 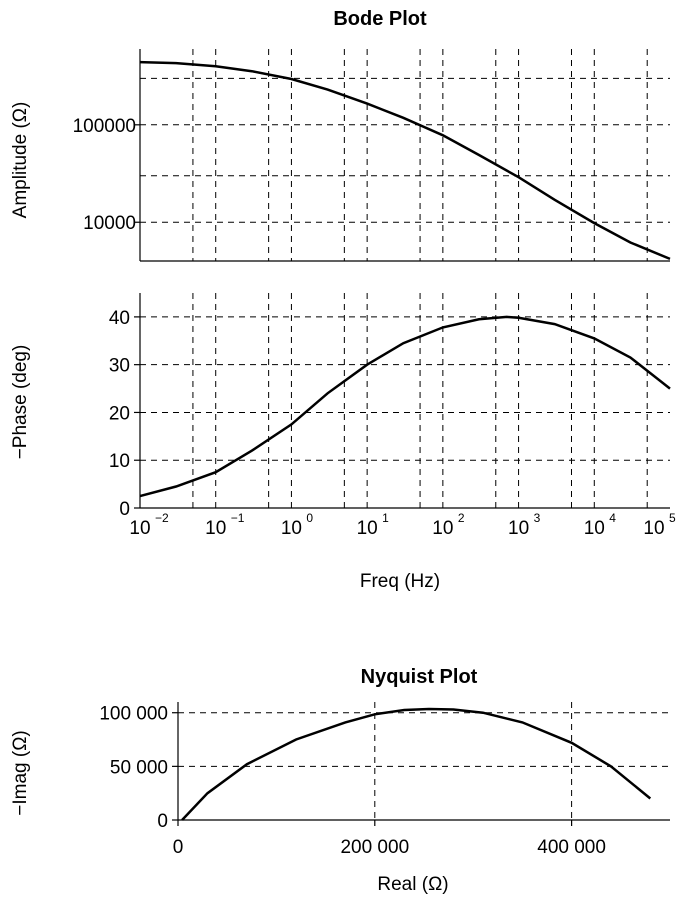 I want to click on real-tick-label: 0, so click(x=178, y=847).